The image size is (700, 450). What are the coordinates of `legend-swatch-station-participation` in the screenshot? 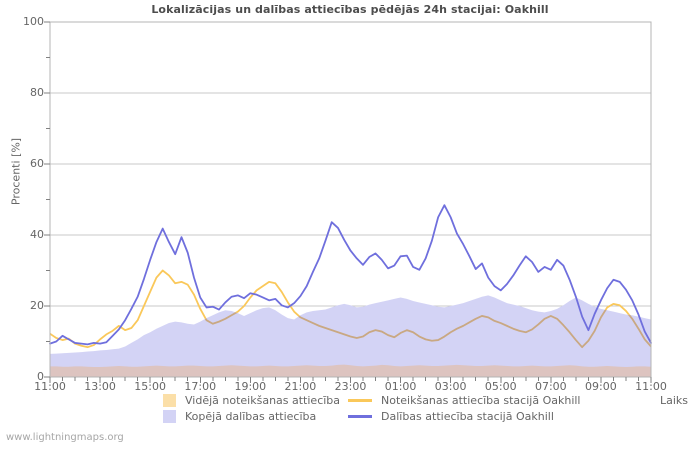 It's located at (360, 416).